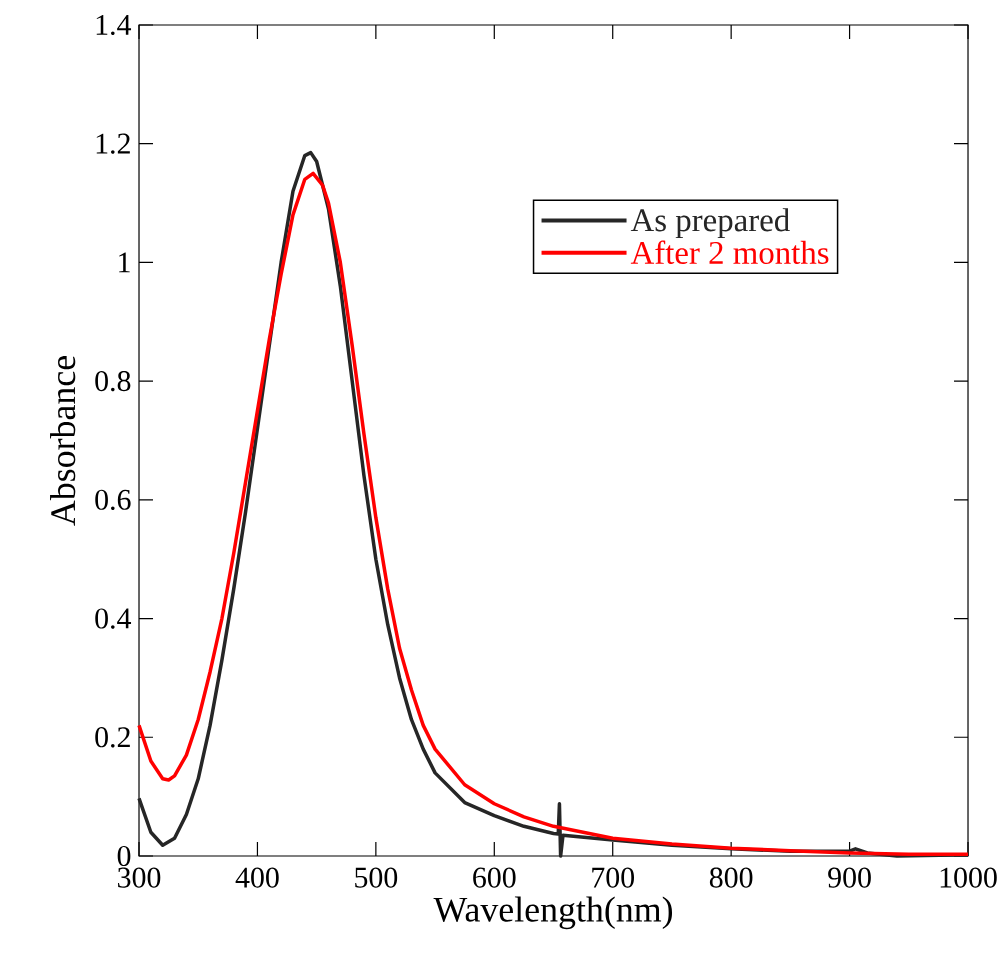  I want to click on x-tick-label: 300, so click(139, 877).